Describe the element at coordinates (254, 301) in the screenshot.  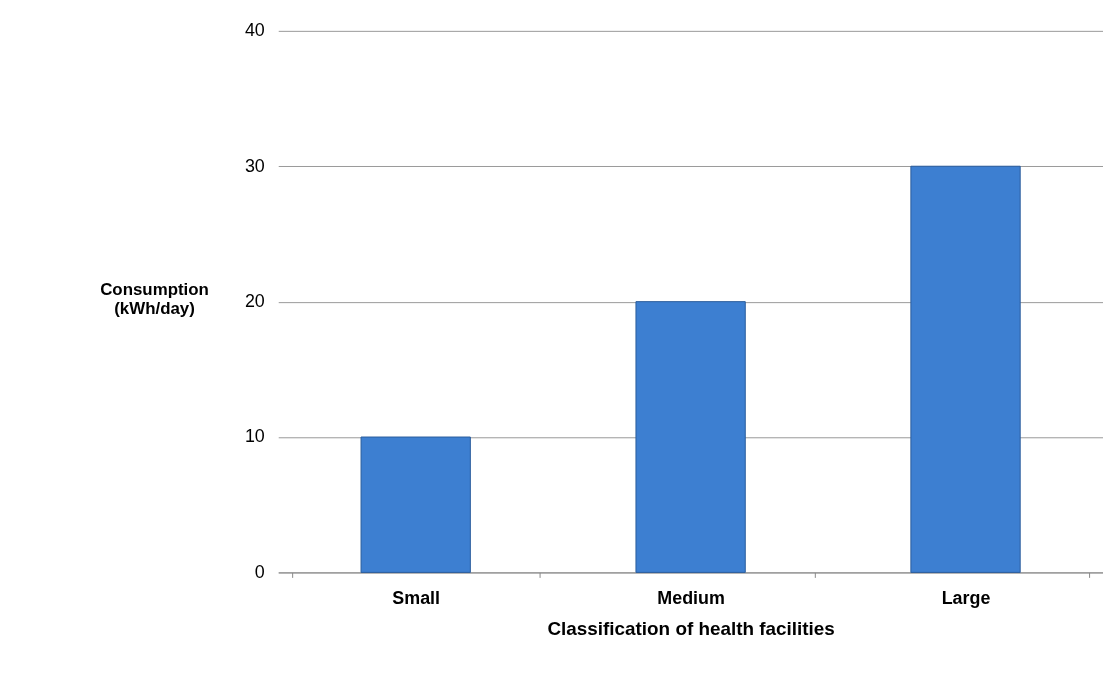
I see `y-tick-label: 20` at that location.